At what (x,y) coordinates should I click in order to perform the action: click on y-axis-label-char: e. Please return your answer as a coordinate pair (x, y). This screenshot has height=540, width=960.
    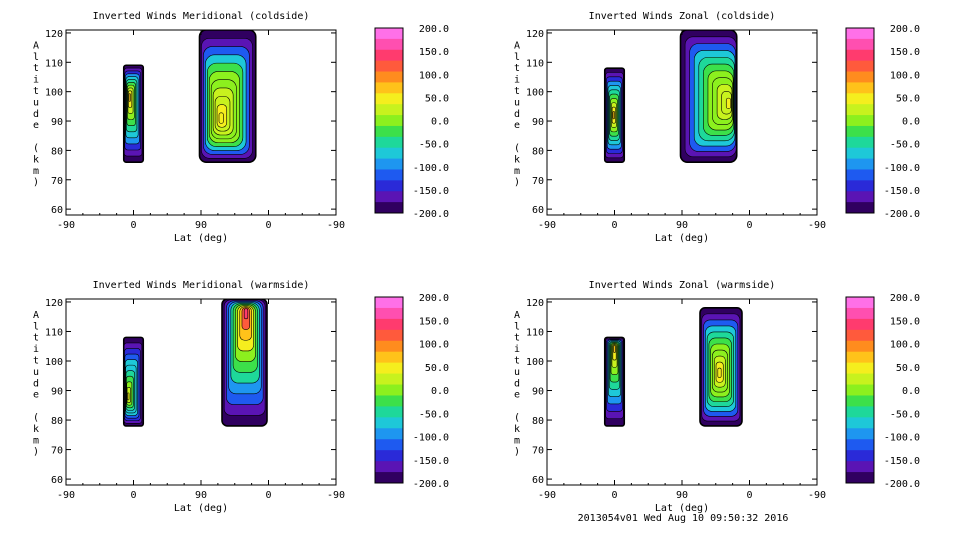
    Looking at the image, I should click on (36, 125).